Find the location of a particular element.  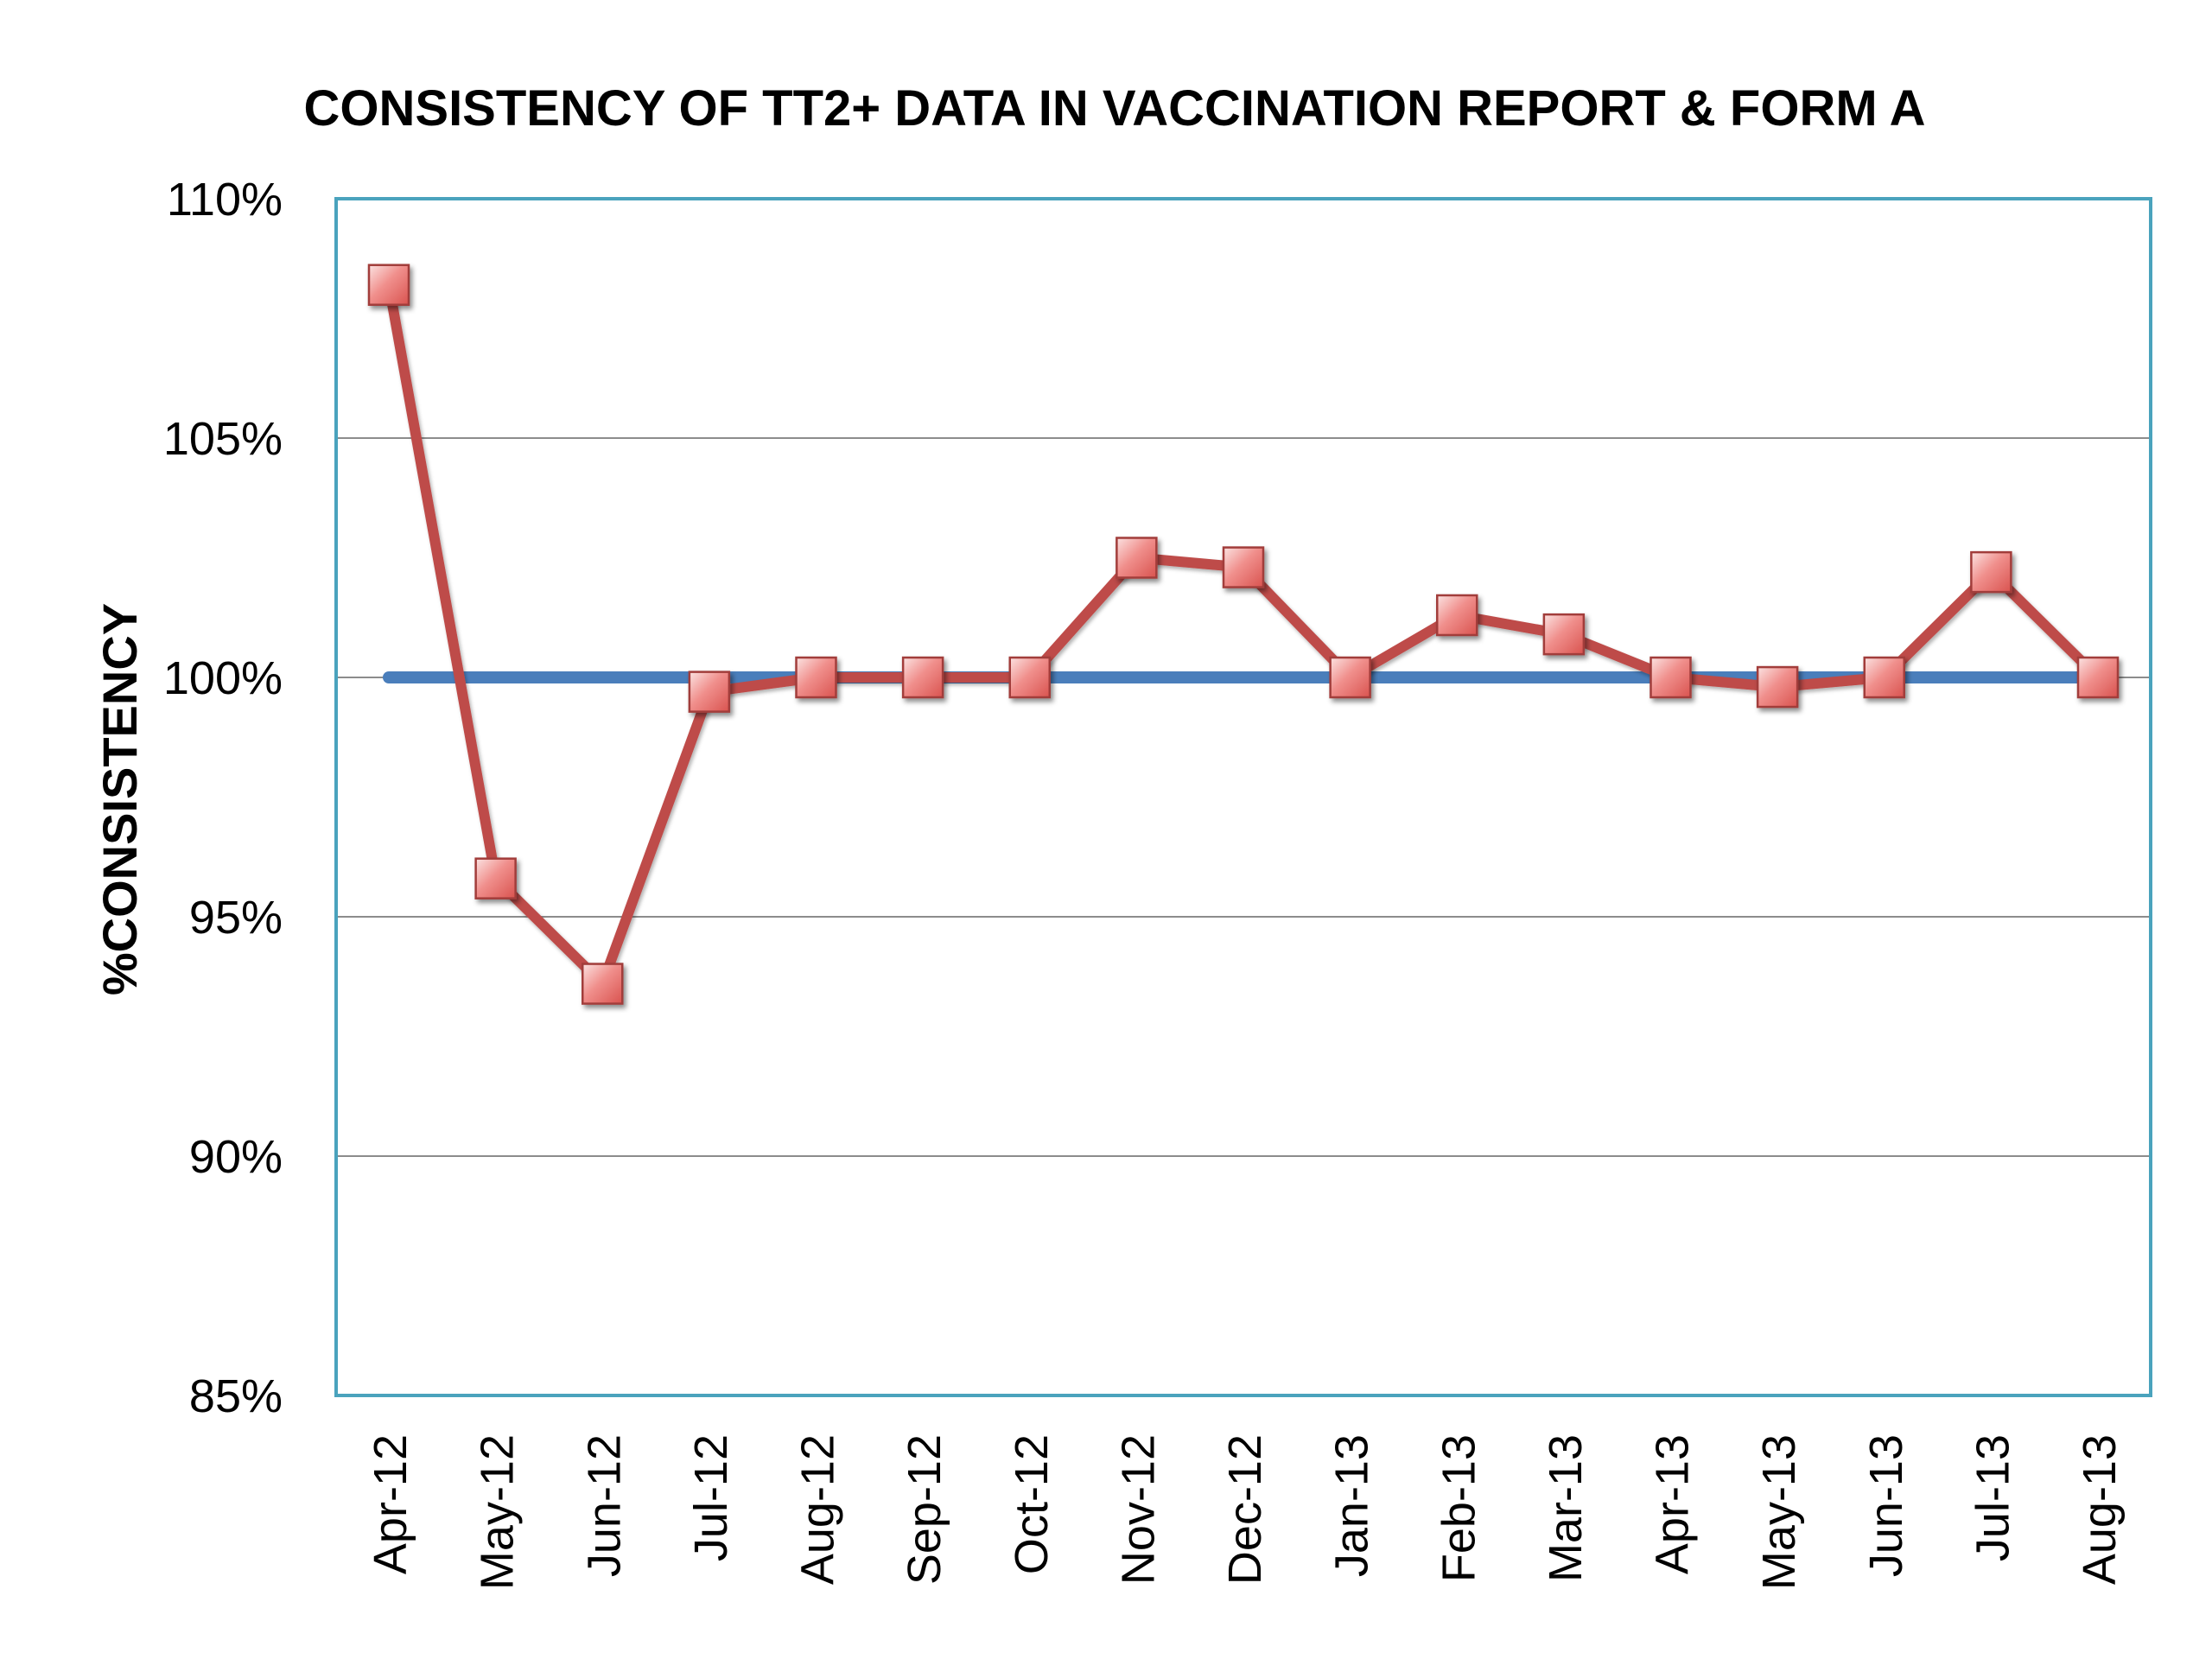

x-tick-label: Apr-12 is located at coordinates (390, 1504).